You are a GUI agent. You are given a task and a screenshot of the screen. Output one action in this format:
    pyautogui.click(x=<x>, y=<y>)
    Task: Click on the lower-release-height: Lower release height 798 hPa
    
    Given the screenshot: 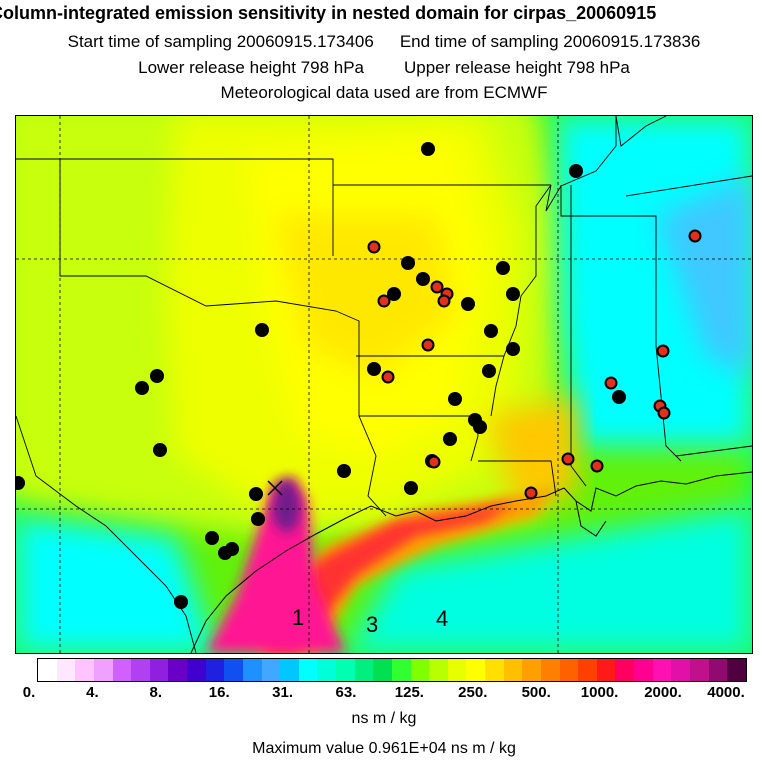 What is the action you would take?
    pyautogui.click(x=251, y=67)
    